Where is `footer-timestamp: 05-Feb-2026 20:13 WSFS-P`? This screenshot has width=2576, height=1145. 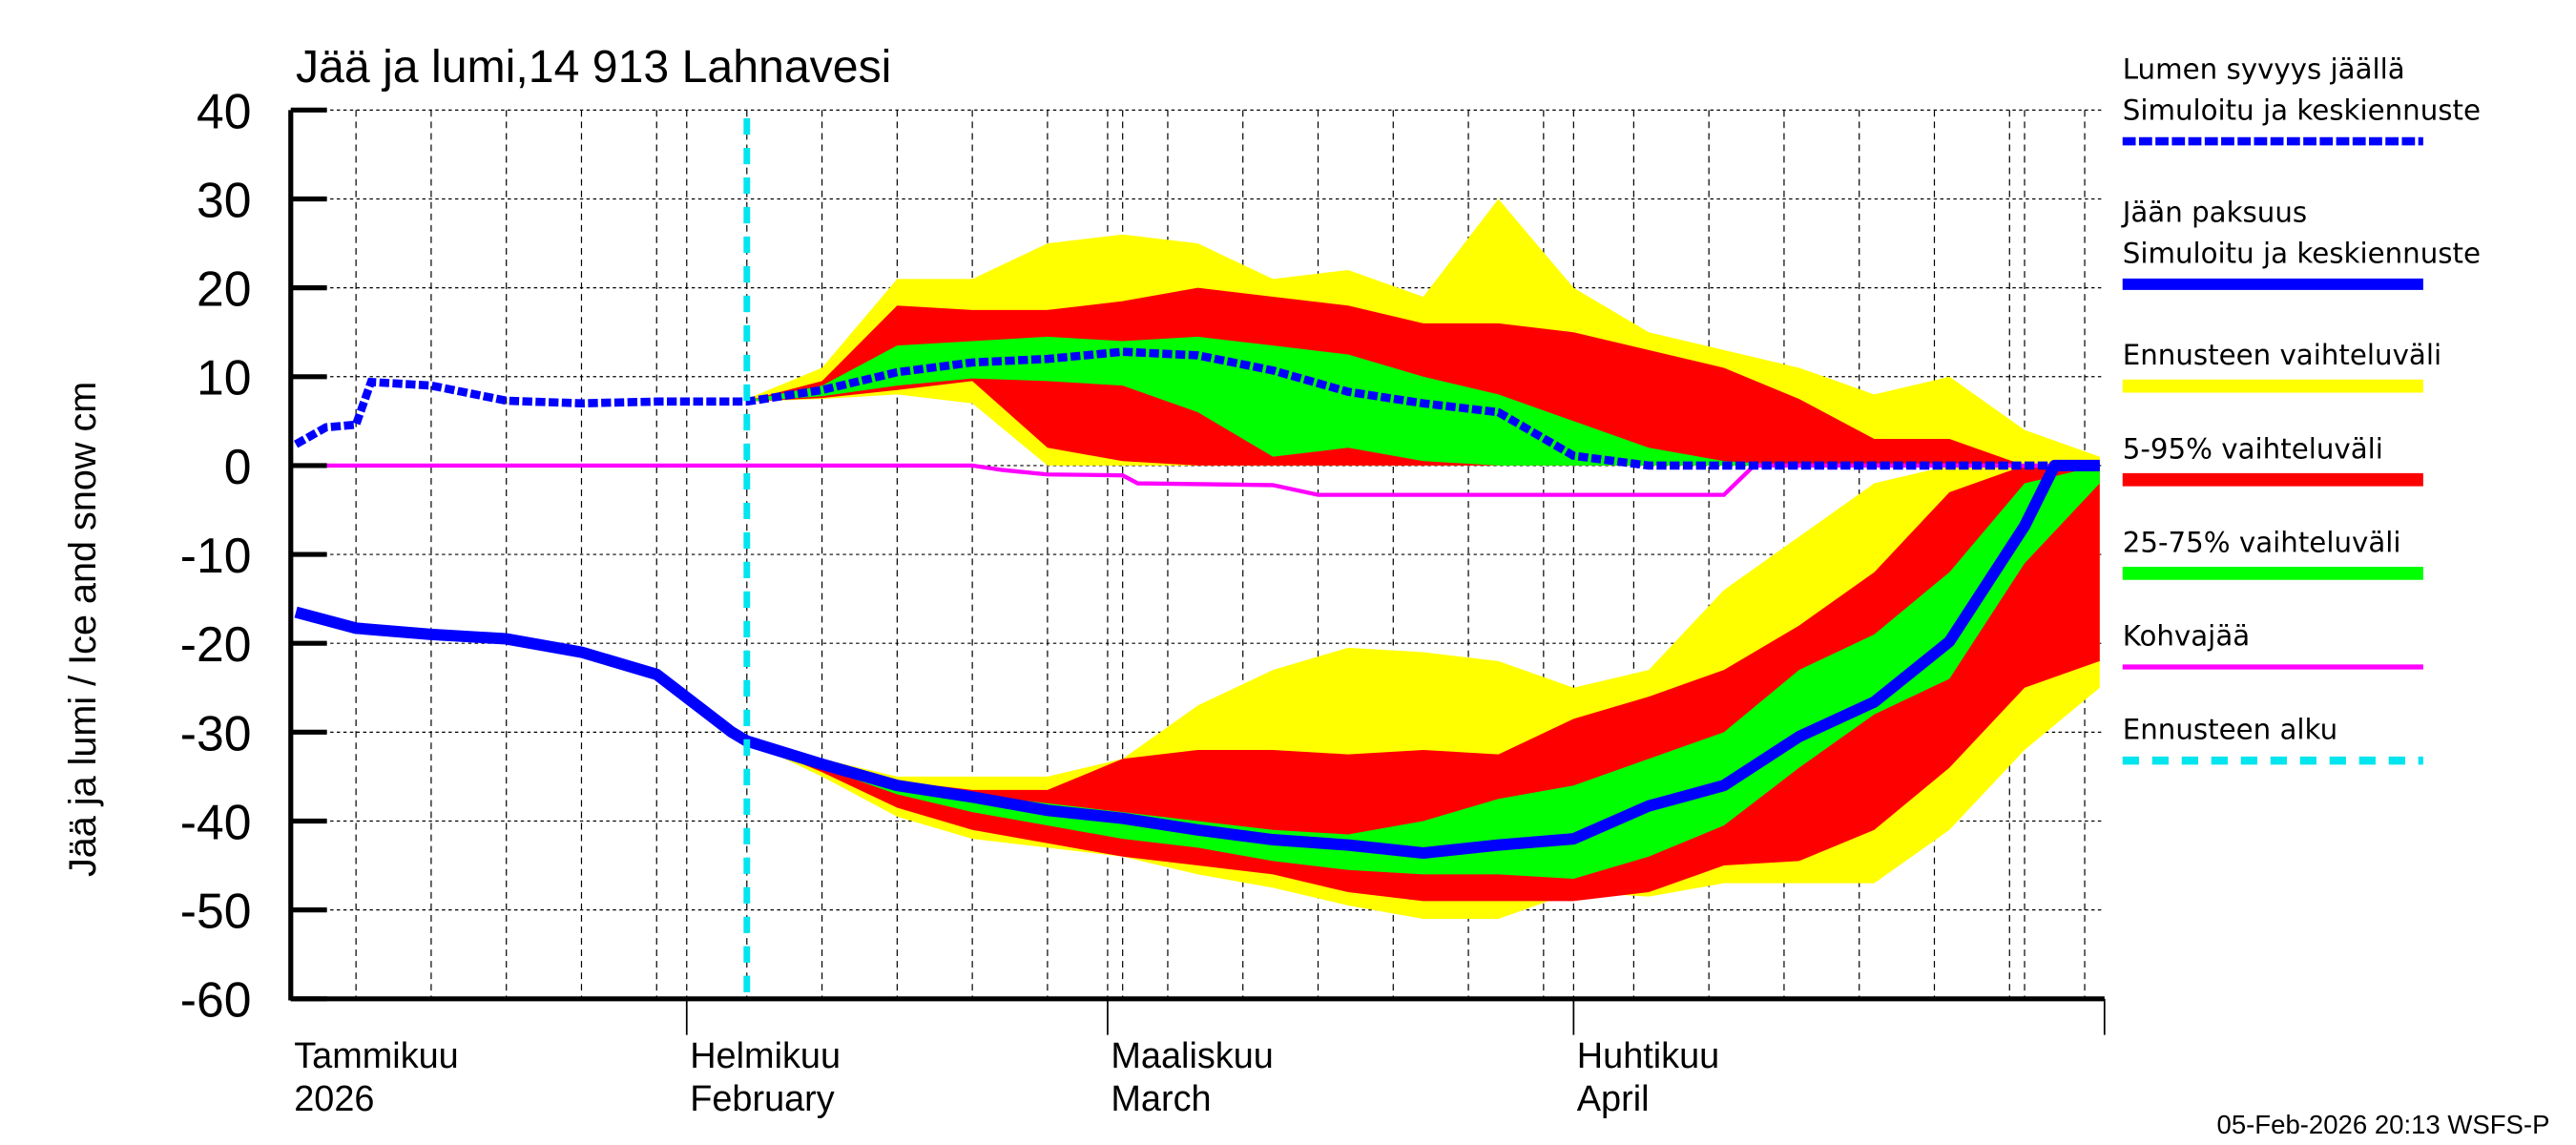
footer-timestamp: 05-Feb-2026 20:13 WSFS-P is located at coordinates (2383, 1125).